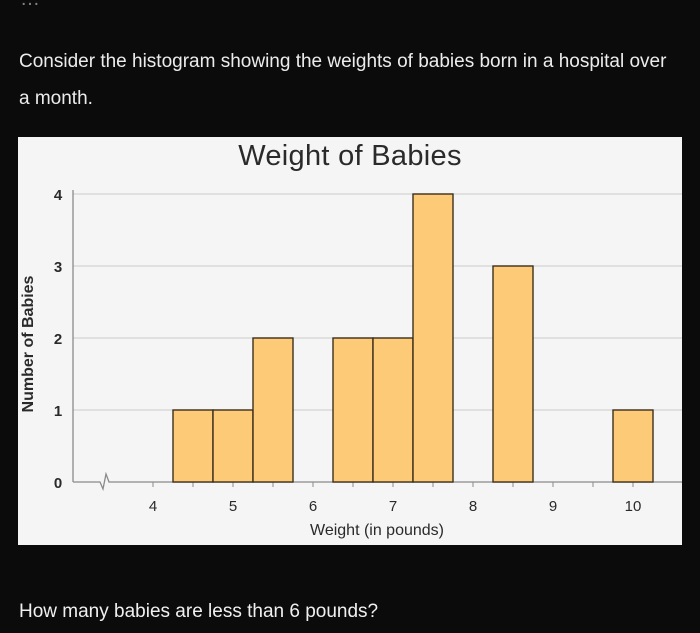  What do you see at coordinates (58, 267) in the screenshot?
I see `y-tick-label: 3` at bounding box center [58, 267].